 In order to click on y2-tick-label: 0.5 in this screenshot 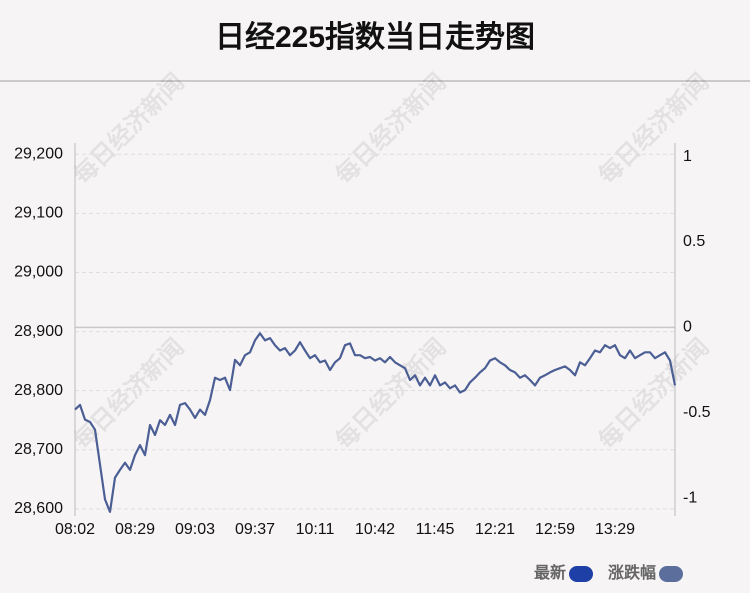, I will do `click(694, 241)`.